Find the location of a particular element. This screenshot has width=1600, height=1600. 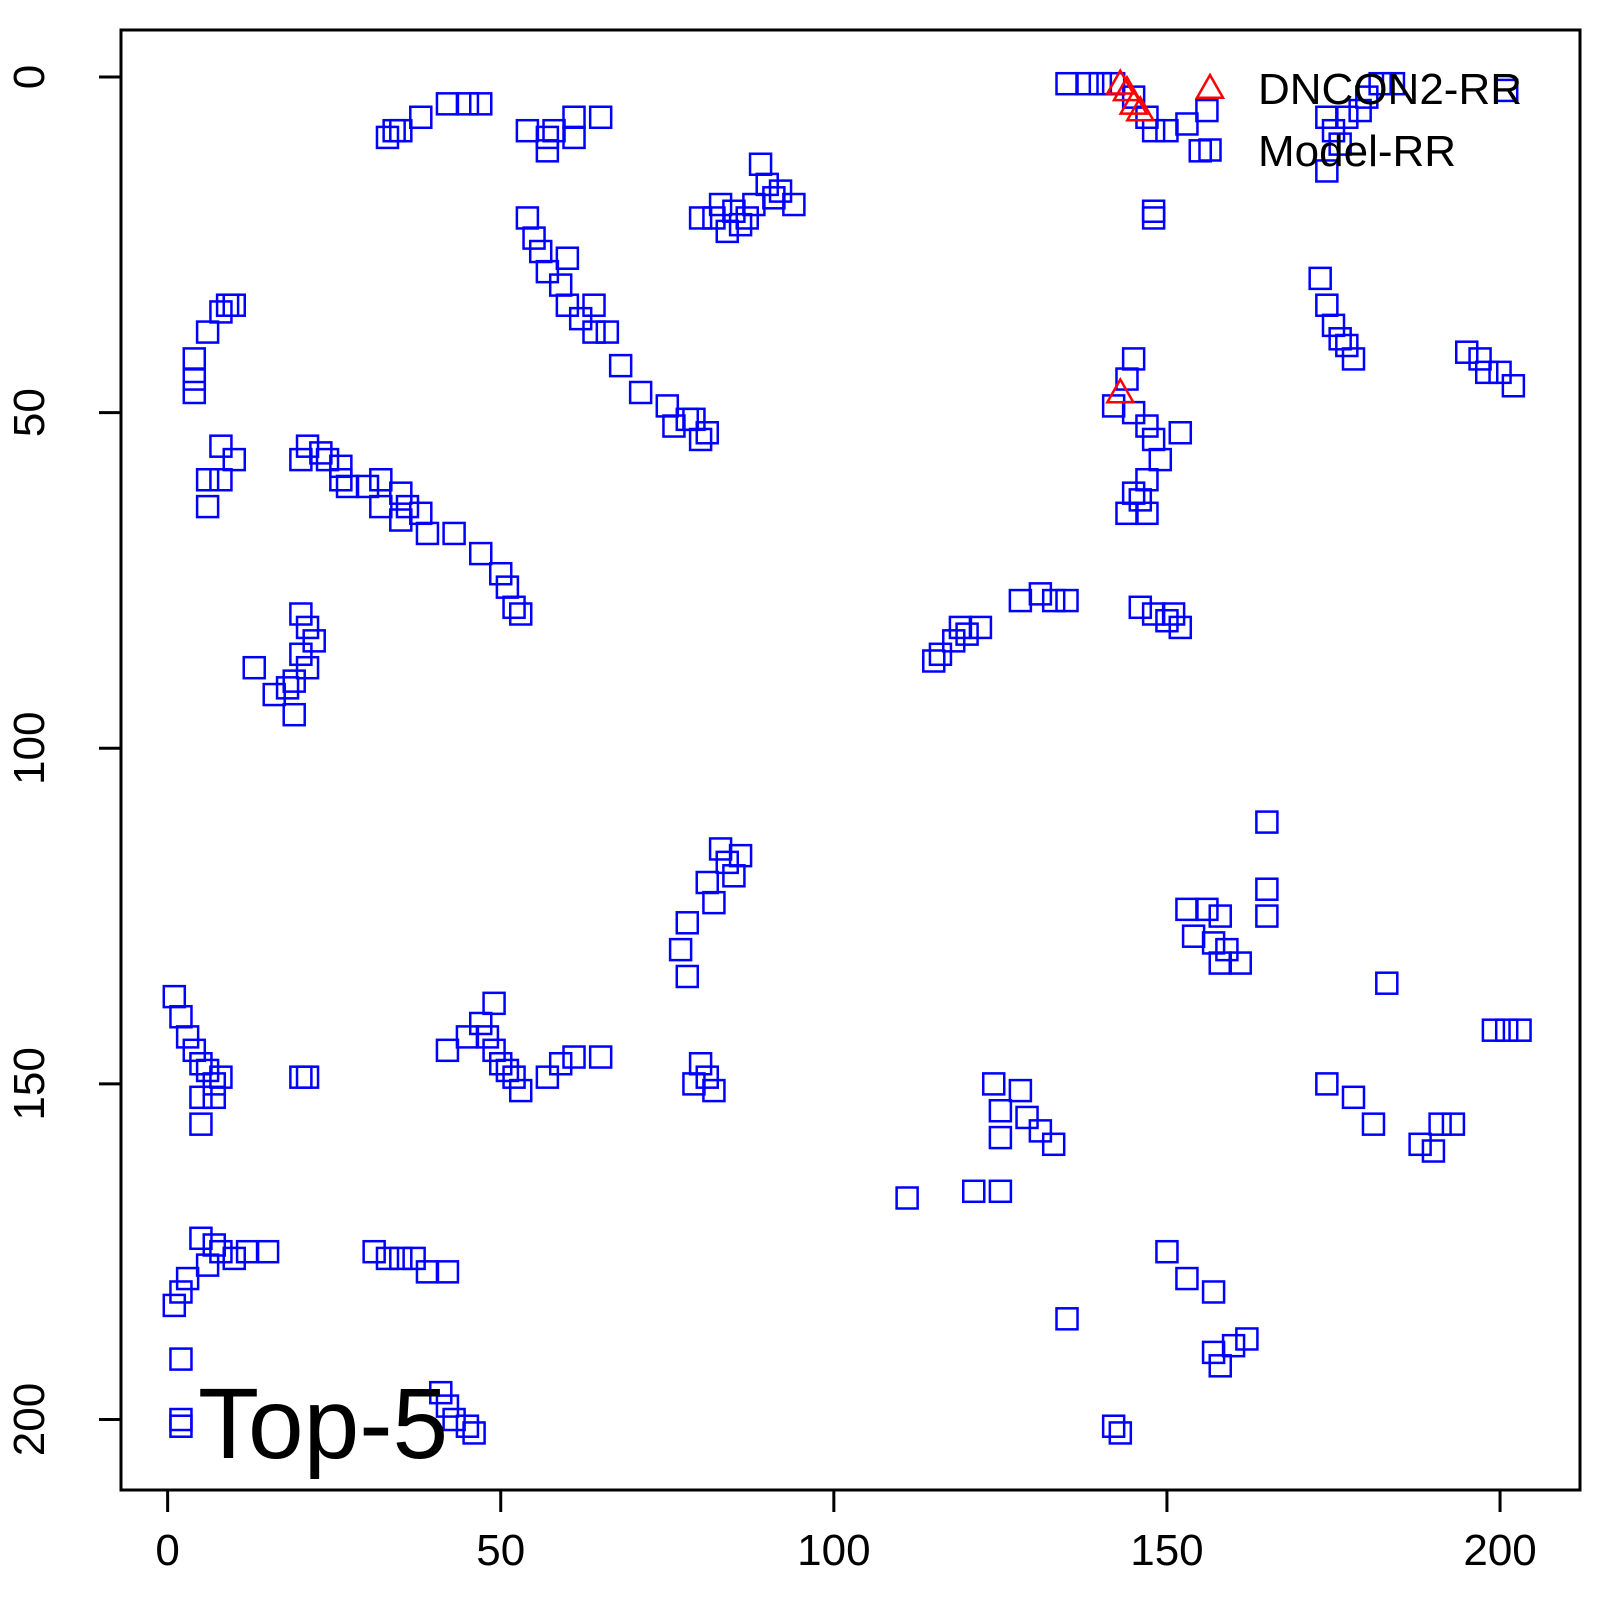

y-tick-label: 50 is located at coordinates (29, 412).